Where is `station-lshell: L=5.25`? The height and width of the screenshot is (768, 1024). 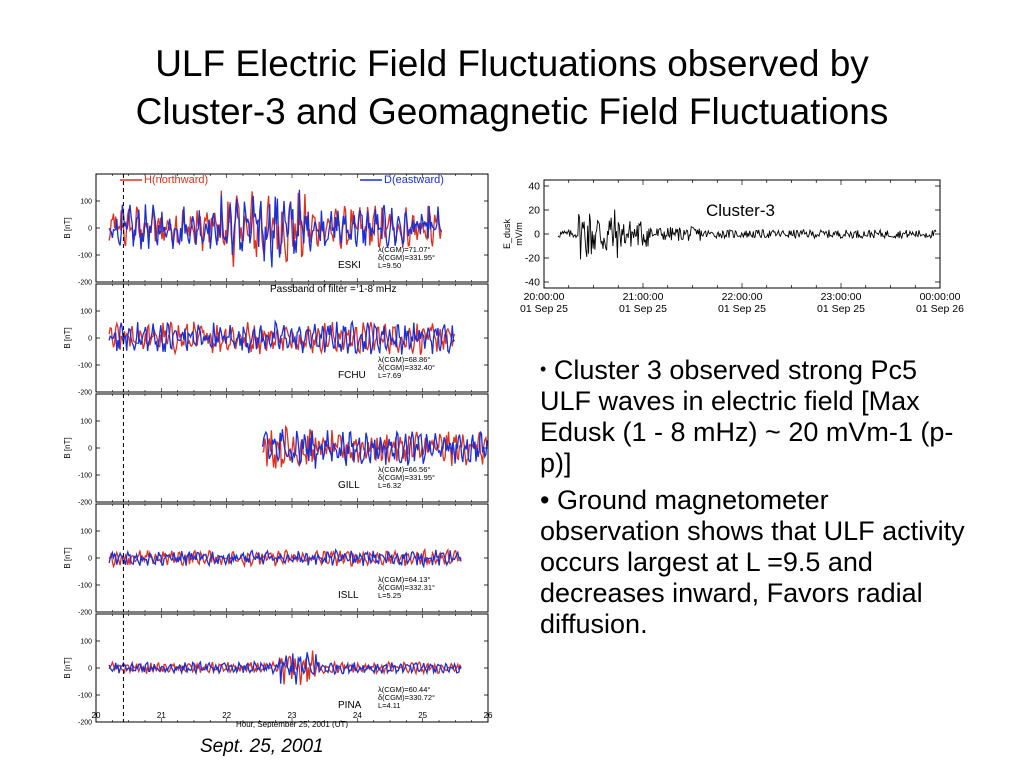
station-lshell: L=5.25 is located at coordinates (389, 595).